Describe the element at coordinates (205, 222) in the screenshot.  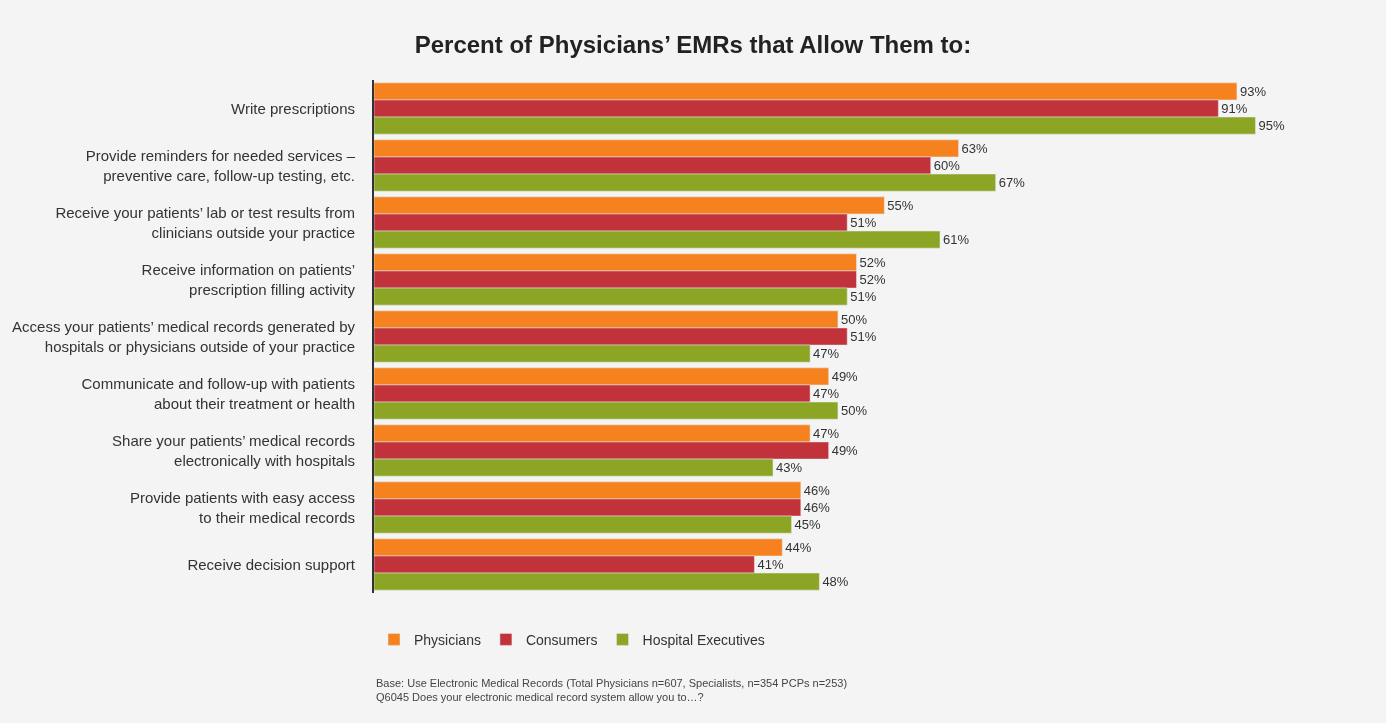
I see `y-tick-label: Receive your patients’ lab or test results from clinicians outside your practice` at that location.